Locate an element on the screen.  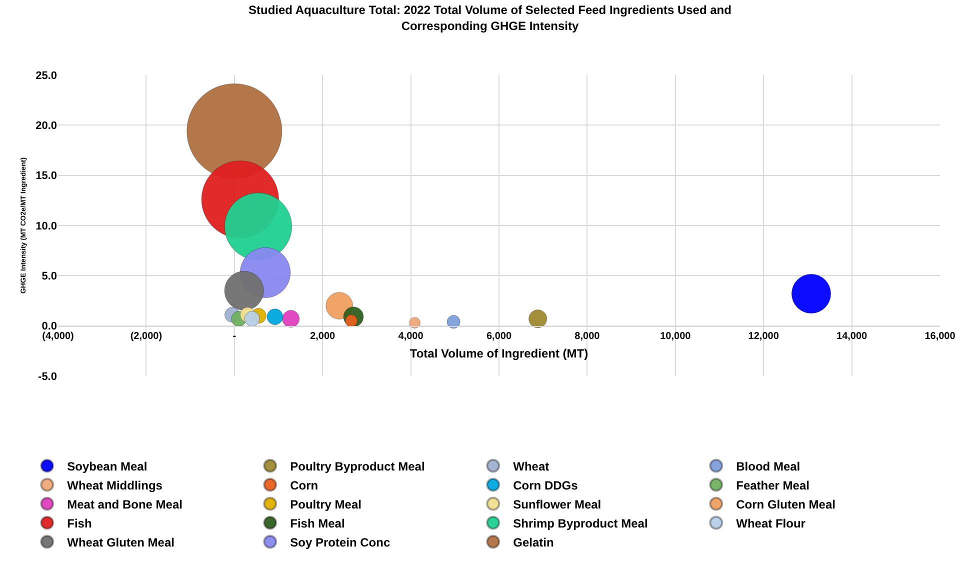
legend-label: Wheat is located at coordinates (531, 466).